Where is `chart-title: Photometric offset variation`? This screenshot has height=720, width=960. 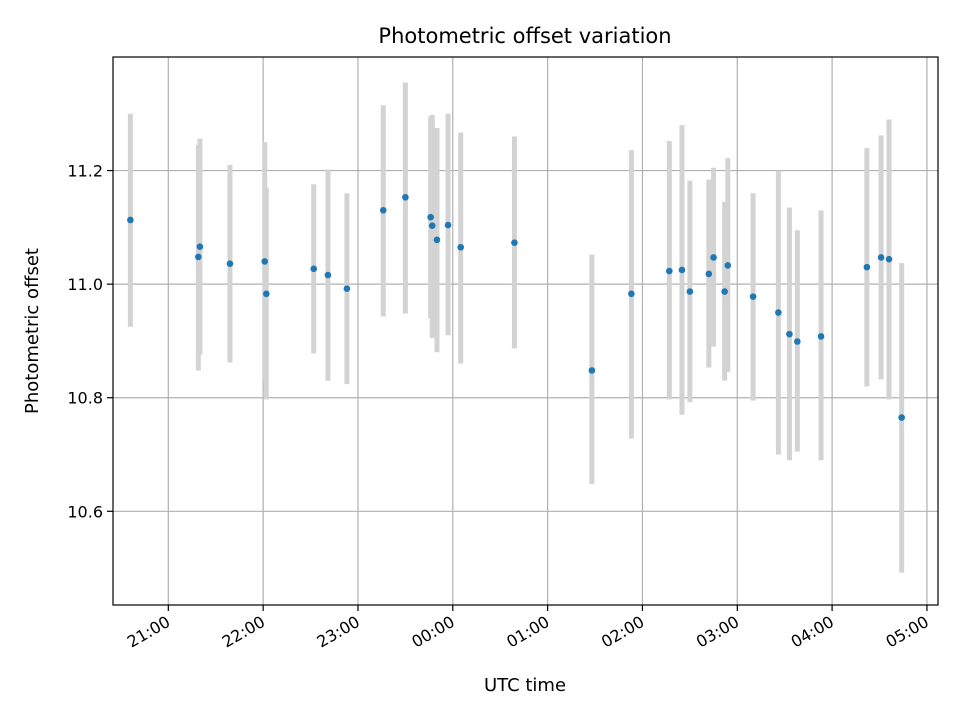
chart-title: Photometric offset variation is located at coordinates (524, 36).